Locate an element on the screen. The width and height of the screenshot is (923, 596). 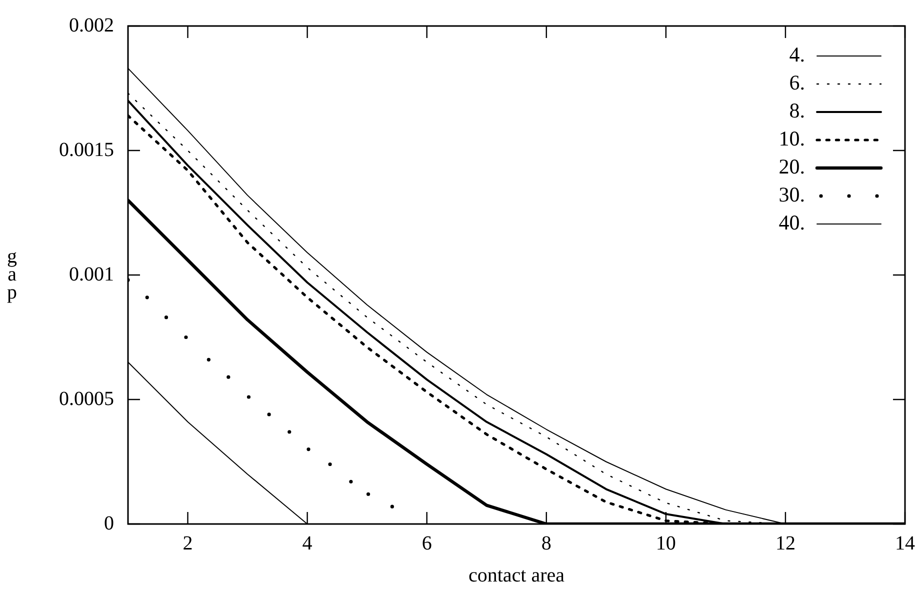
x-tick-label: 6 is located at coordinates (427, 543).